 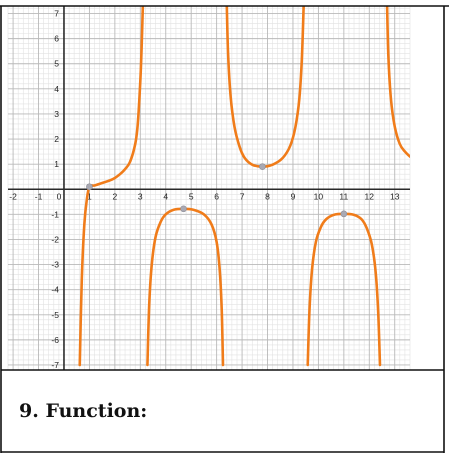 I want to click on x-tick-label: 6, so click(x=216, y=196).